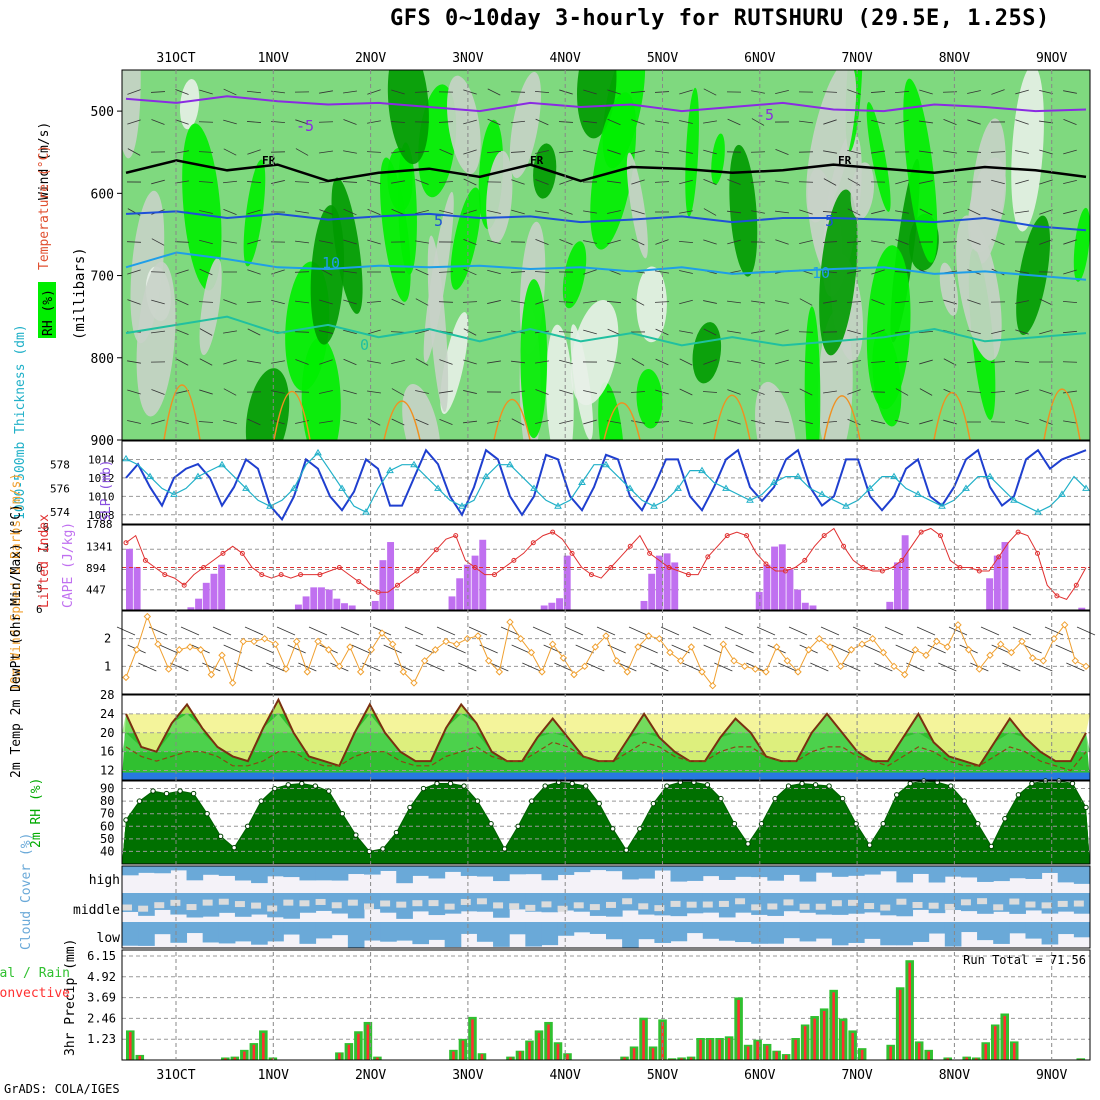  What do you see at coordinates (662, 58) in the screenshot?
I see `top-date-label: 5NOV` at bounding box center [662, 58].